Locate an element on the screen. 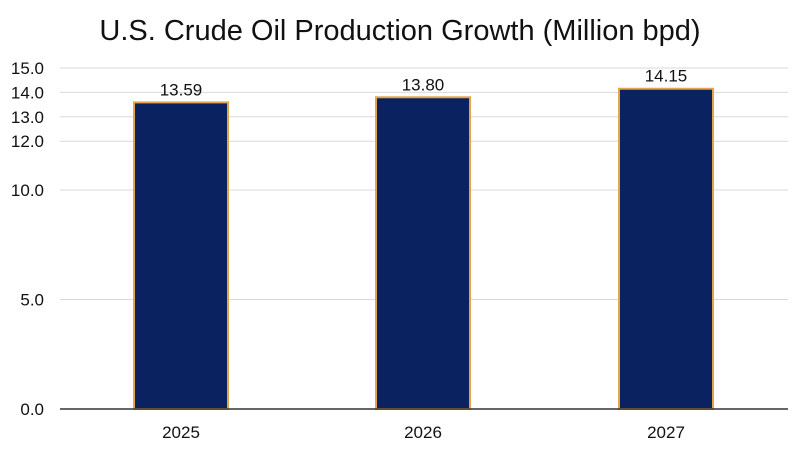  x-tick-label: 2027 is located at coordinates (666, 432).